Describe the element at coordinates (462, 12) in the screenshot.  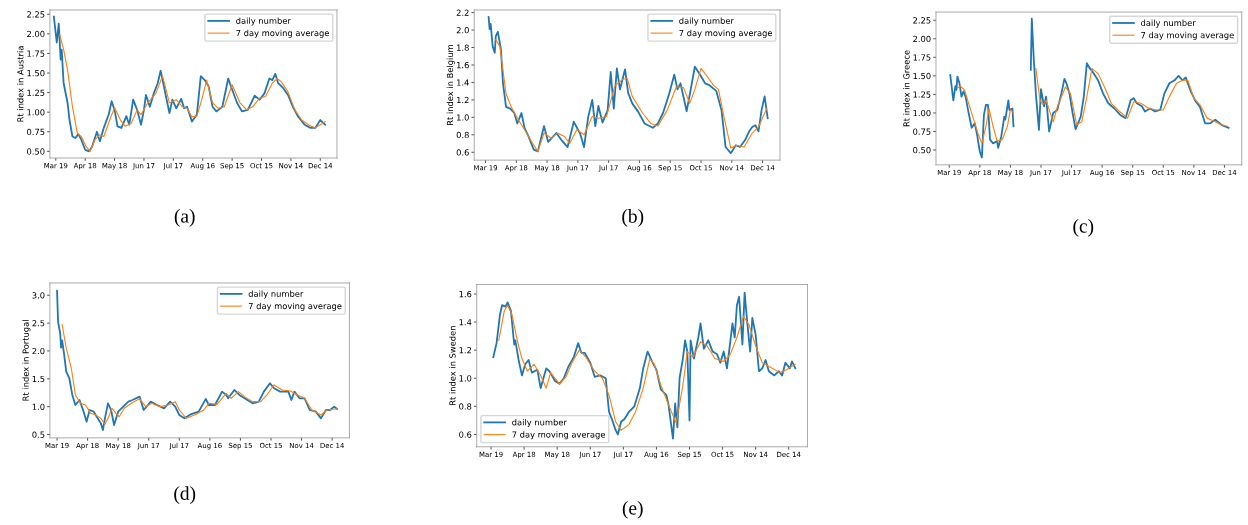
I see `y-tick-label: 2.2` at that location.